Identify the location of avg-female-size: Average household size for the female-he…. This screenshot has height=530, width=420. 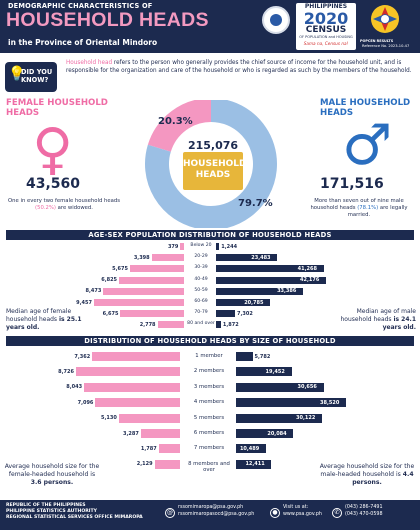
(52, 474).